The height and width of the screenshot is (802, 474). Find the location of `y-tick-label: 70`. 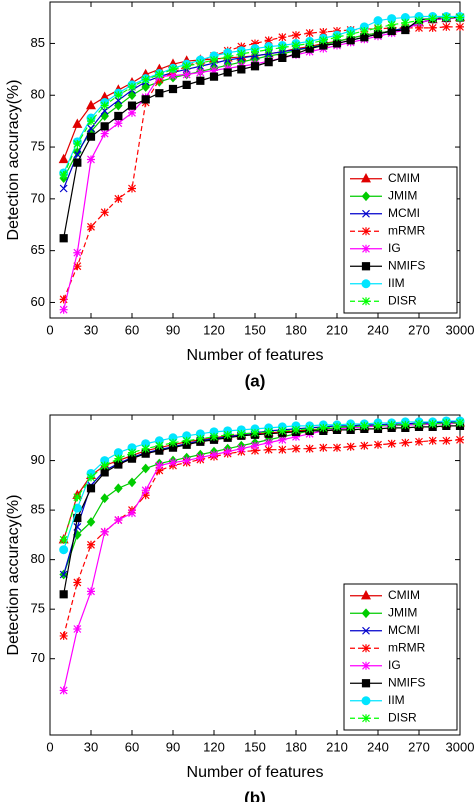

y-tick-label: 70 is located at coordinates (38, 197).